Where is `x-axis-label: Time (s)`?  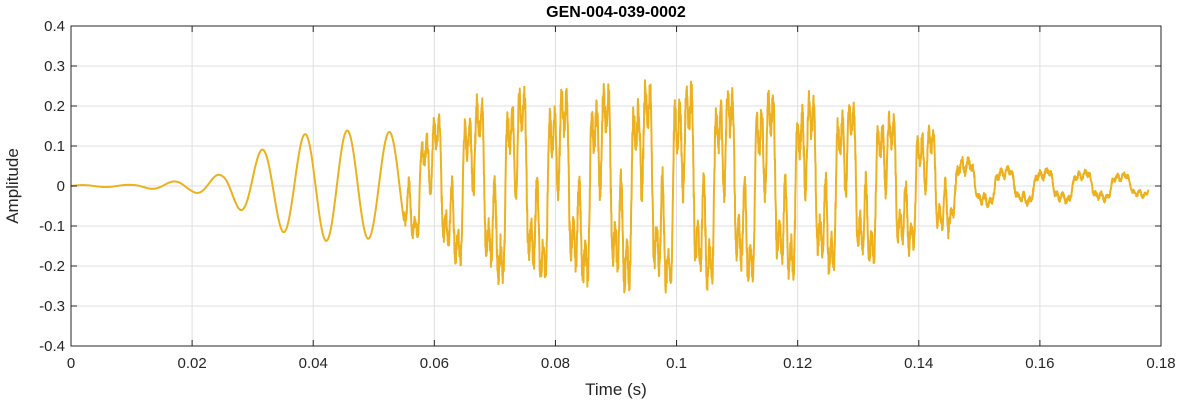
x-axis-label: Time (s) is located at coordinates (616, 389).